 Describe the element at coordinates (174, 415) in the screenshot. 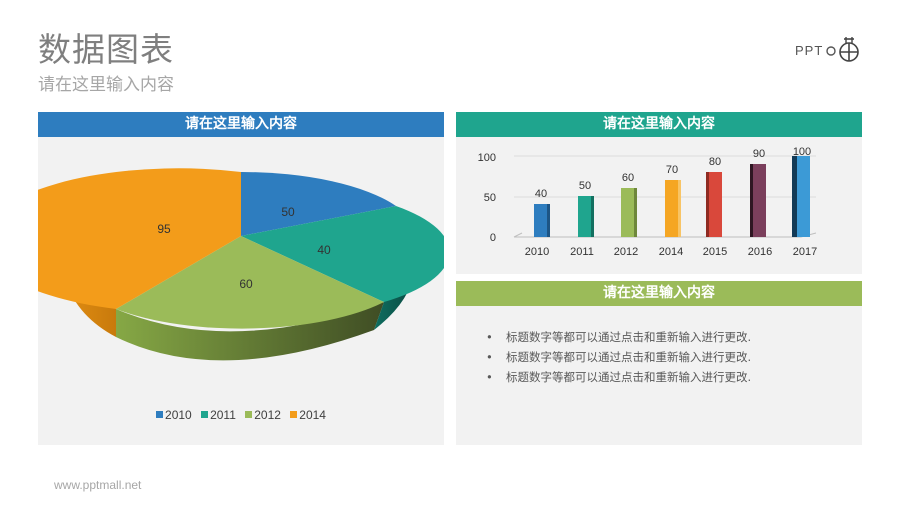

I see `legend-item-2010: 2010` at that location.